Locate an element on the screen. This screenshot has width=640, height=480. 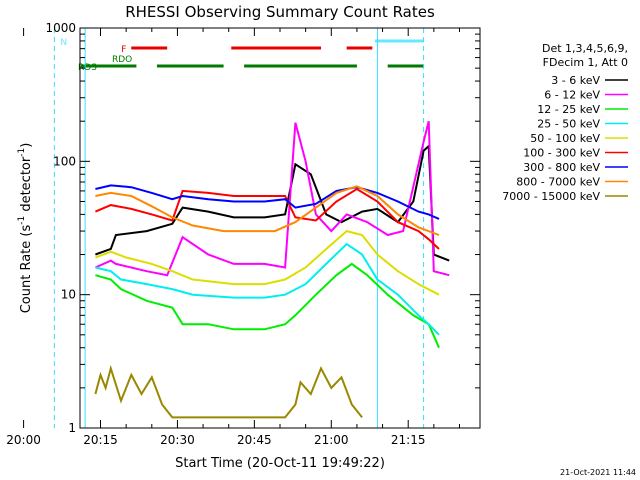
y-axis-label-sup-2: -1 is located at coordinates (22, 152).